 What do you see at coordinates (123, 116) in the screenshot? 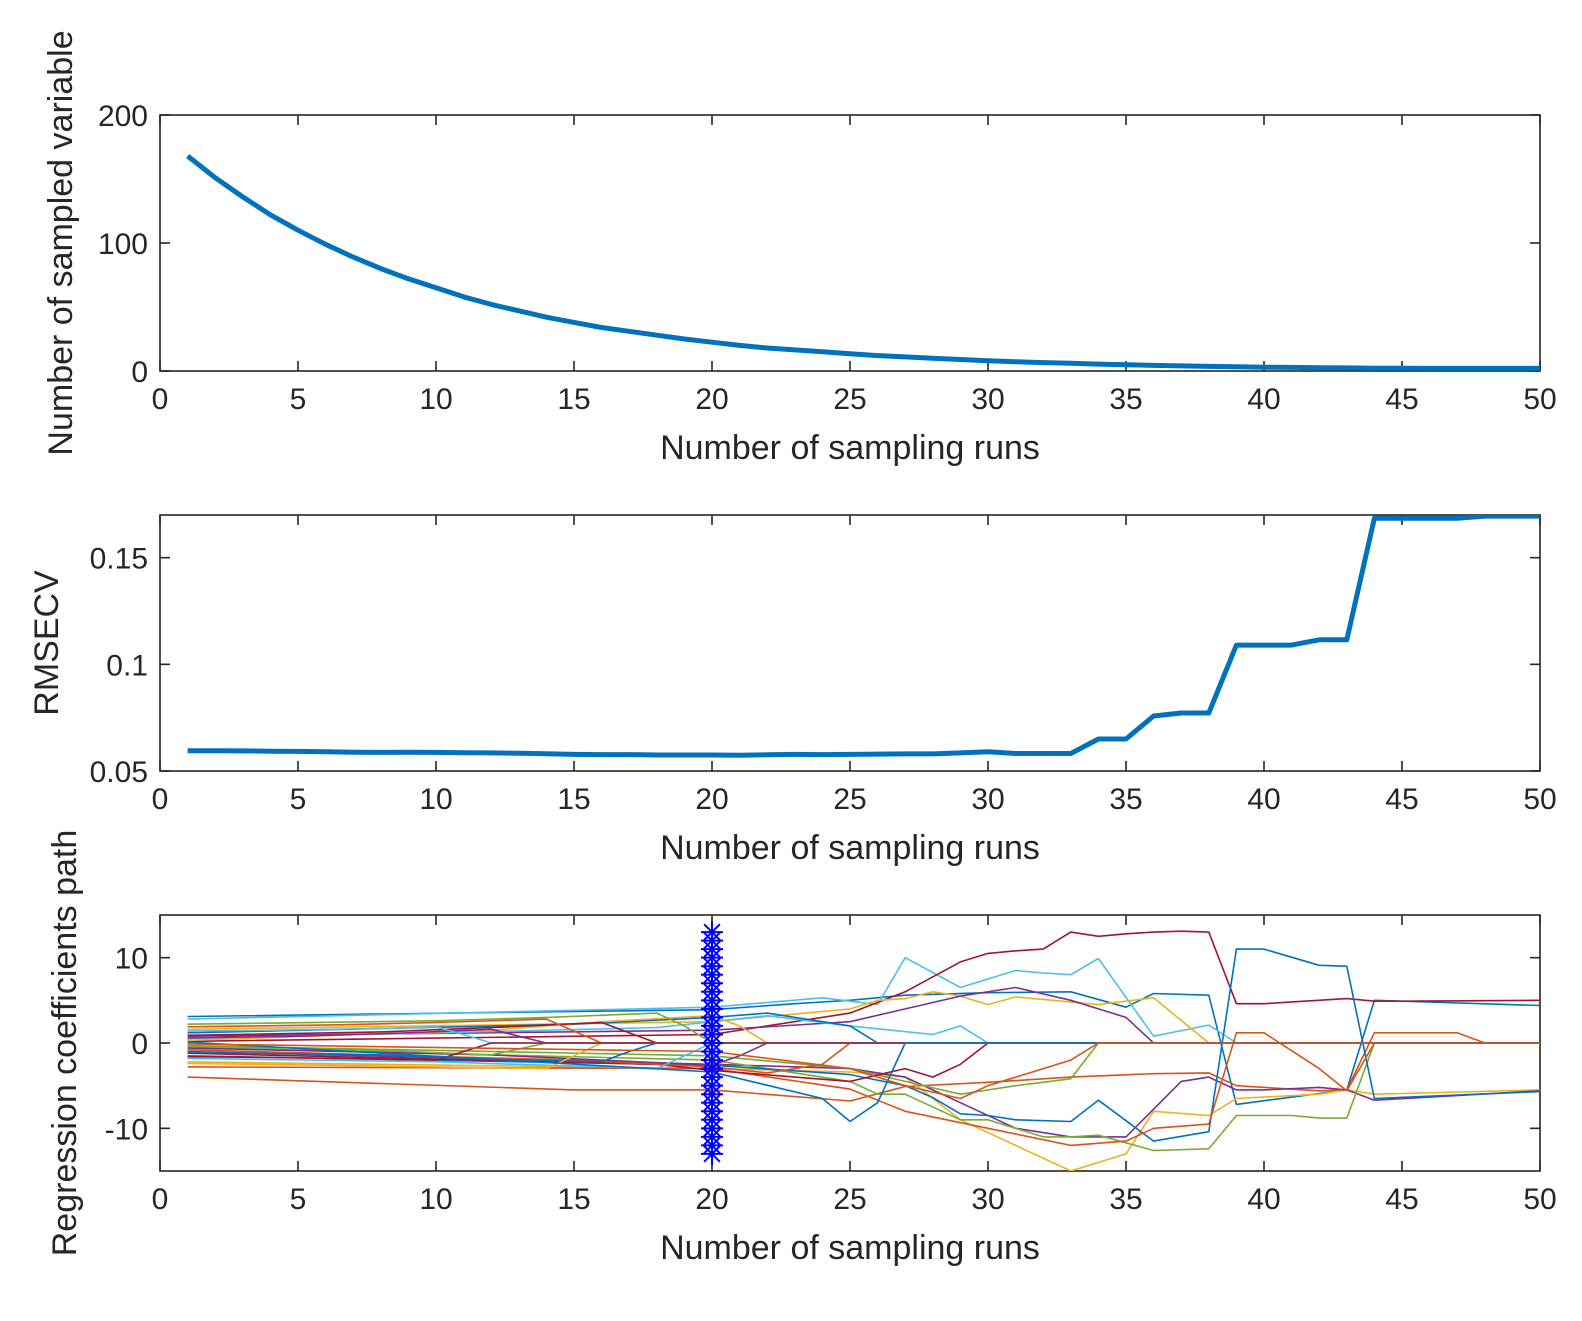
I see `y-tick-label: 200` at bounding box center [123, 116].